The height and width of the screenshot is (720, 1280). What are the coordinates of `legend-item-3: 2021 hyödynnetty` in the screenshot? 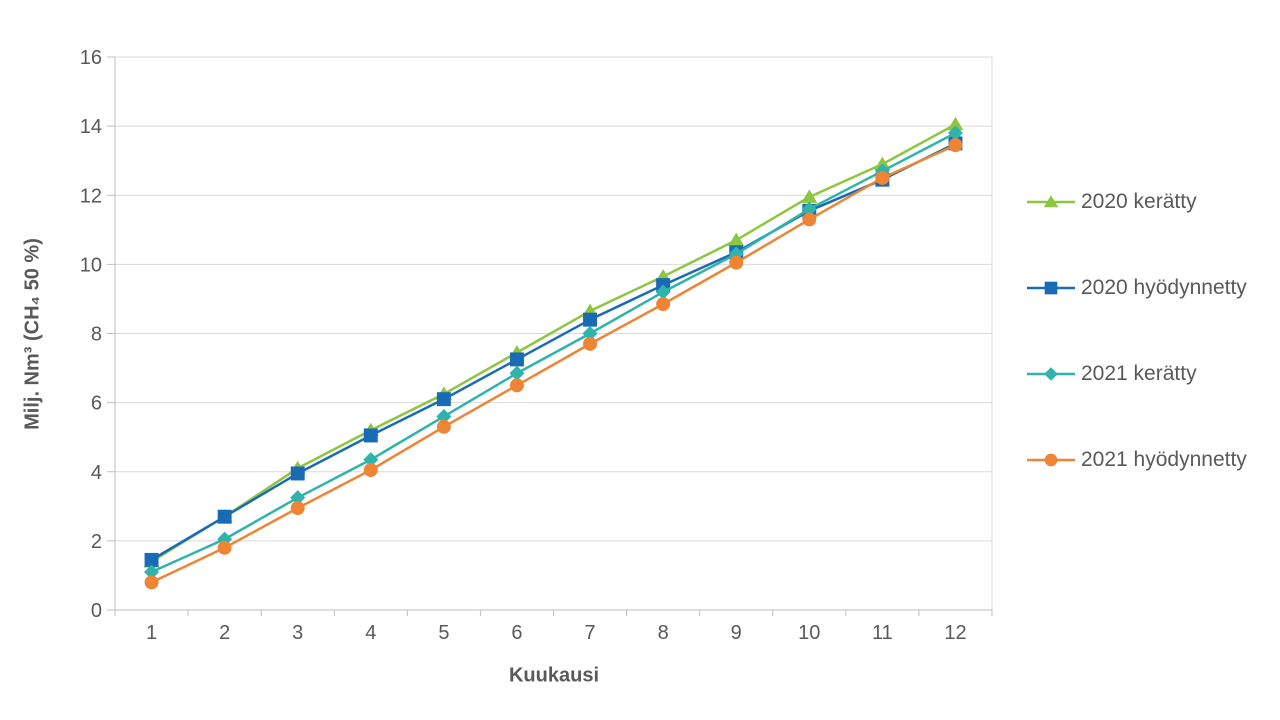 It's located at (1137, 460).